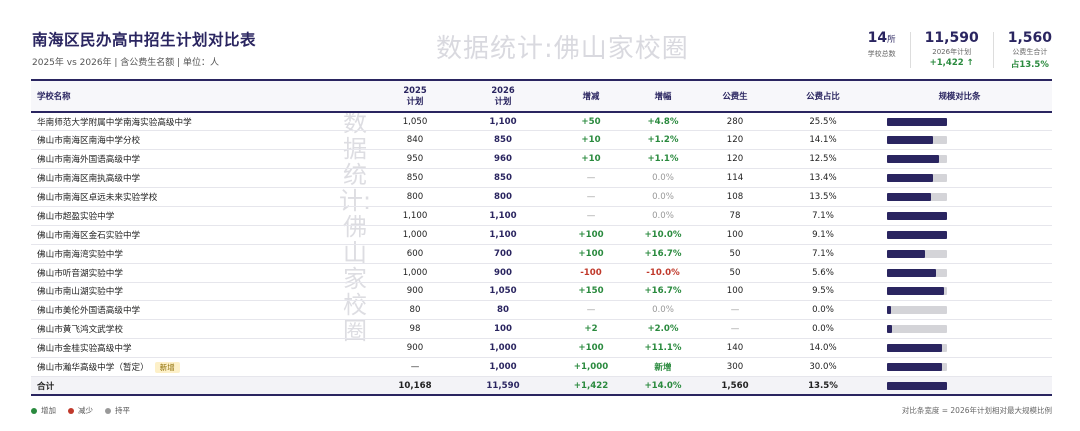 The height and width of the screenshot is (431, 1080). What do you see at coordinates (415, 178) in the screenshot?
I see `plan-2025: 850` at bounding box center [415, 178].